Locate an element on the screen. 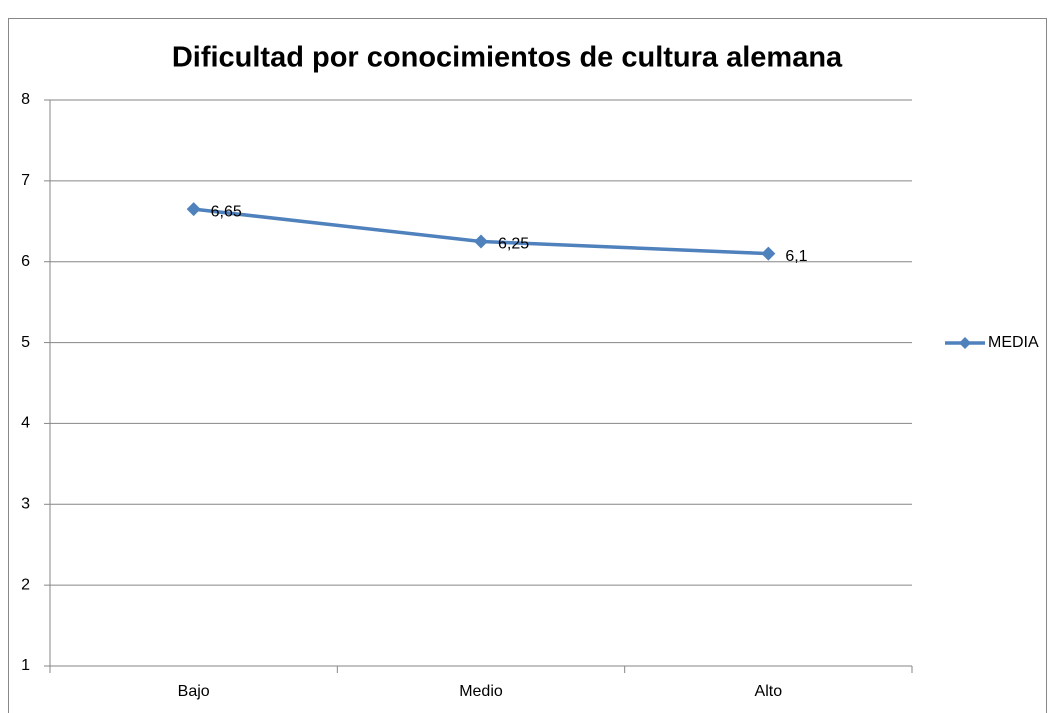  y-tick-label: 7 is located at coordinates (25, 180).